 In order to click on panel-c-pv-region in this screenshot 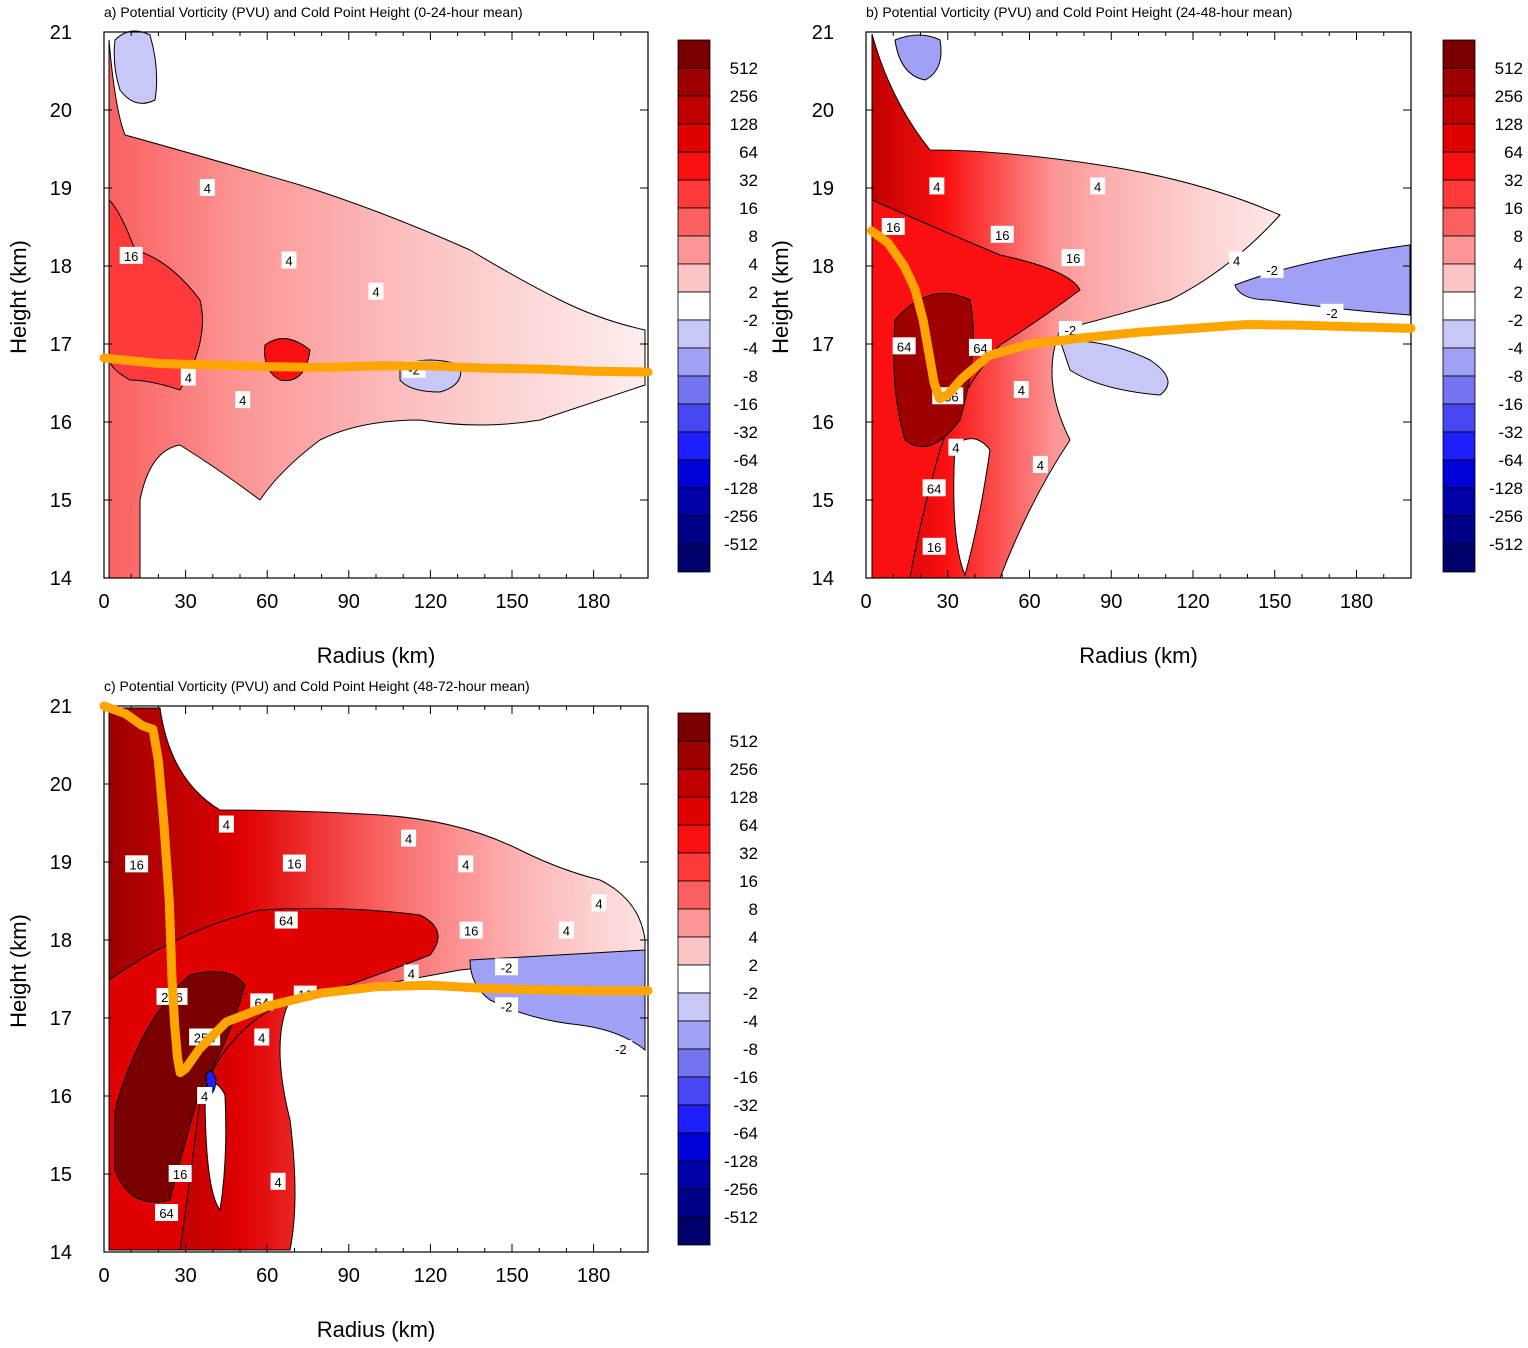, I will do `click(377, 979)`.